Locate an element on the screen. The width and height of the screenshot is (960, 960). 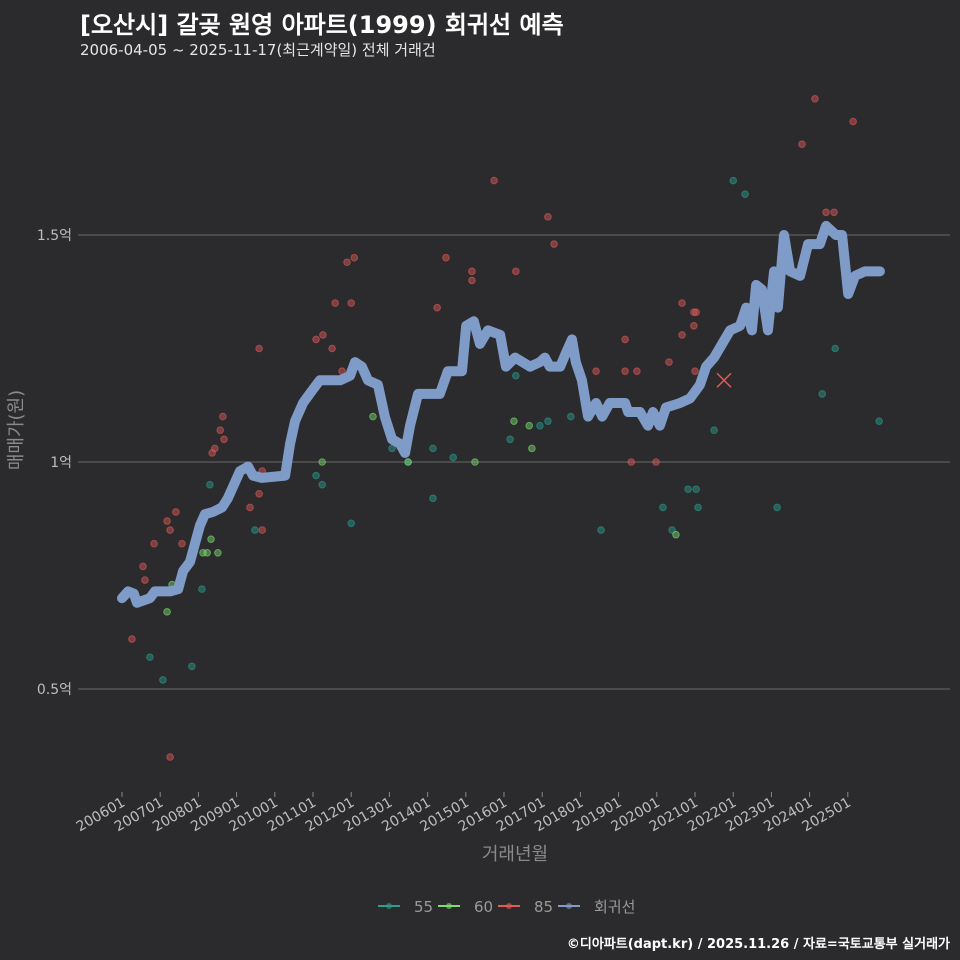
latest-point-marker is located at coordinates (724, 380).